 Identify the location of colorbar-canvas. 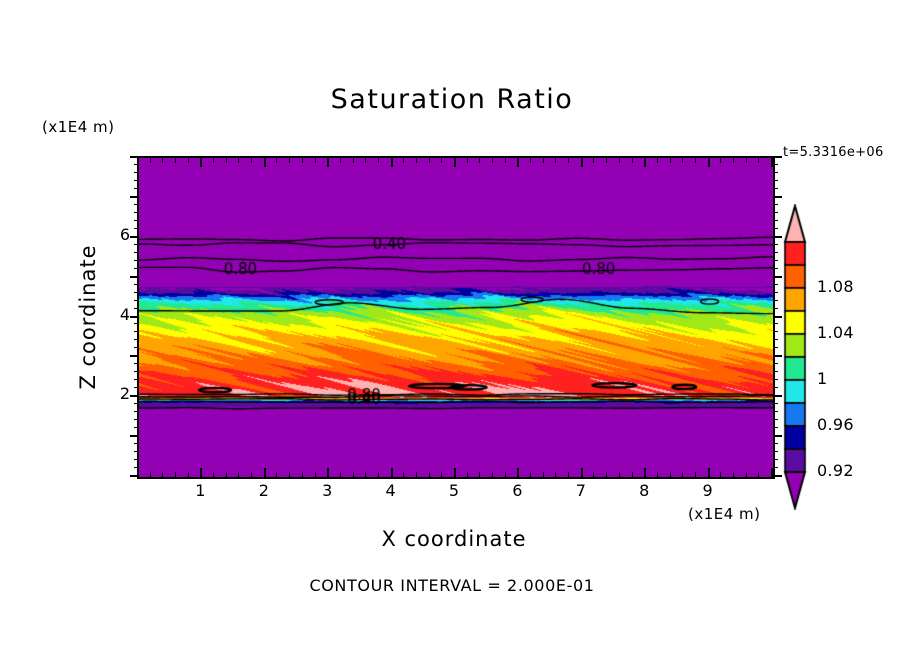
(796, 357).